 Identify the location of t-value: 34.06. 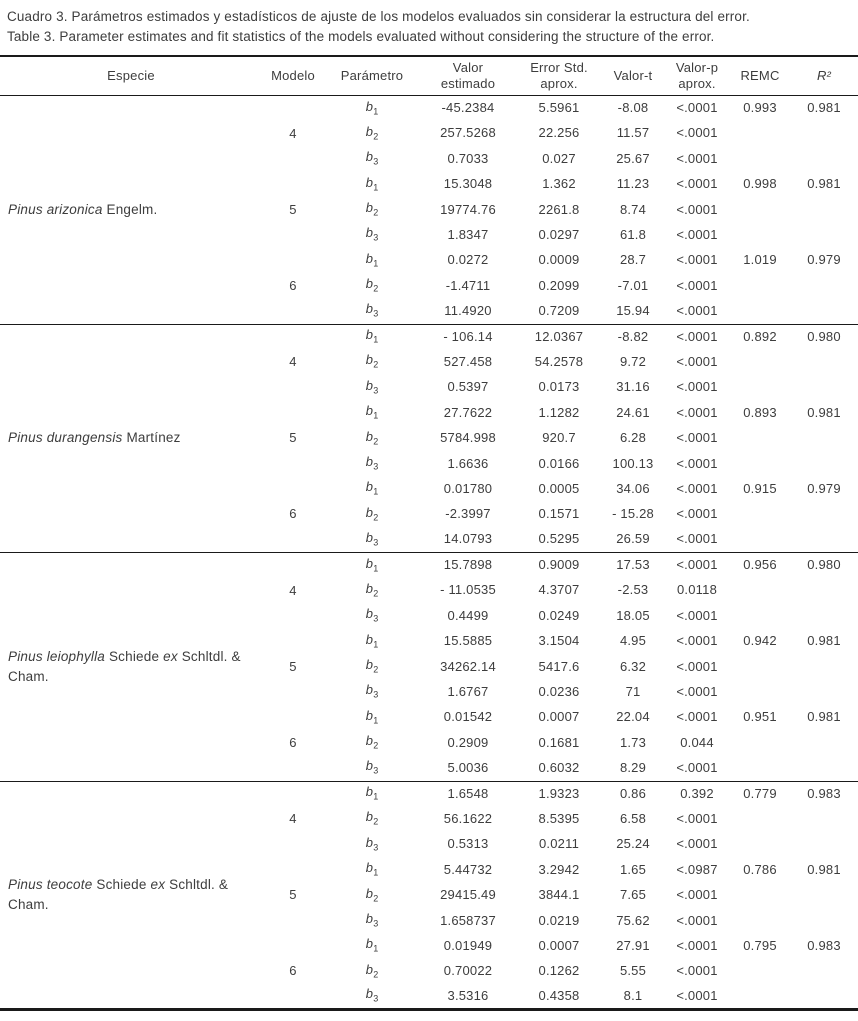
(633, 488).